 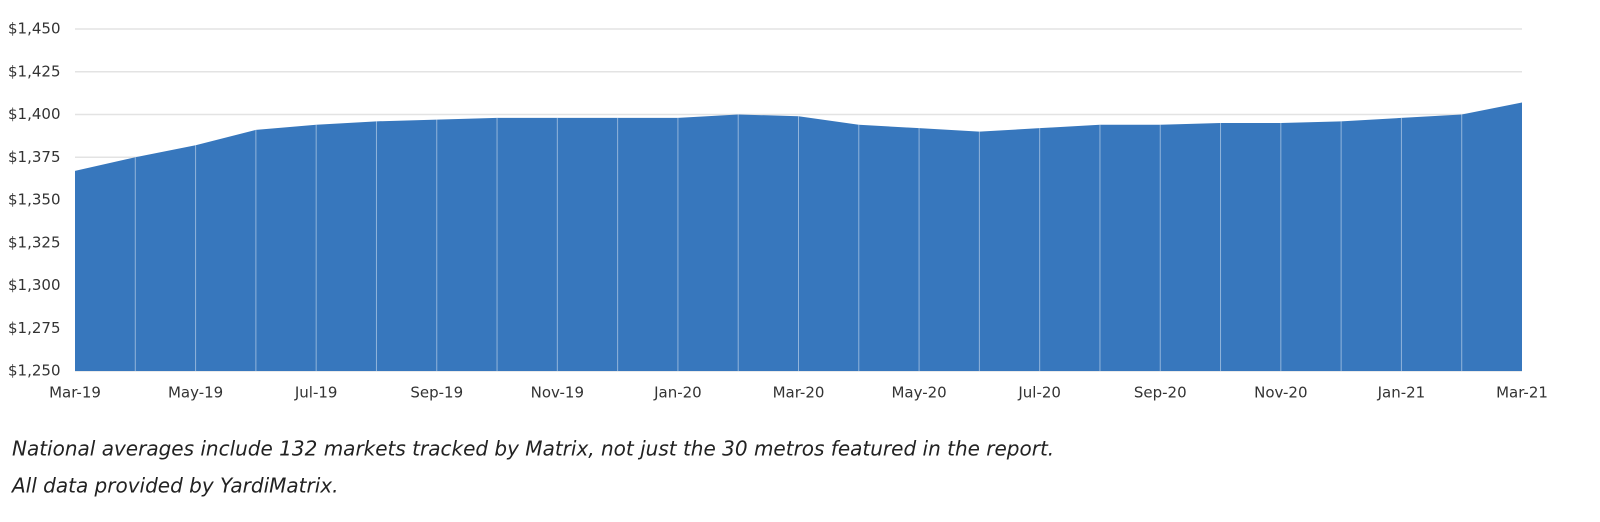 What do you see at coordinates (34, 371) in the screenshot?
I see `y-tick-label: $1,250` at bounding box center [34, 371].